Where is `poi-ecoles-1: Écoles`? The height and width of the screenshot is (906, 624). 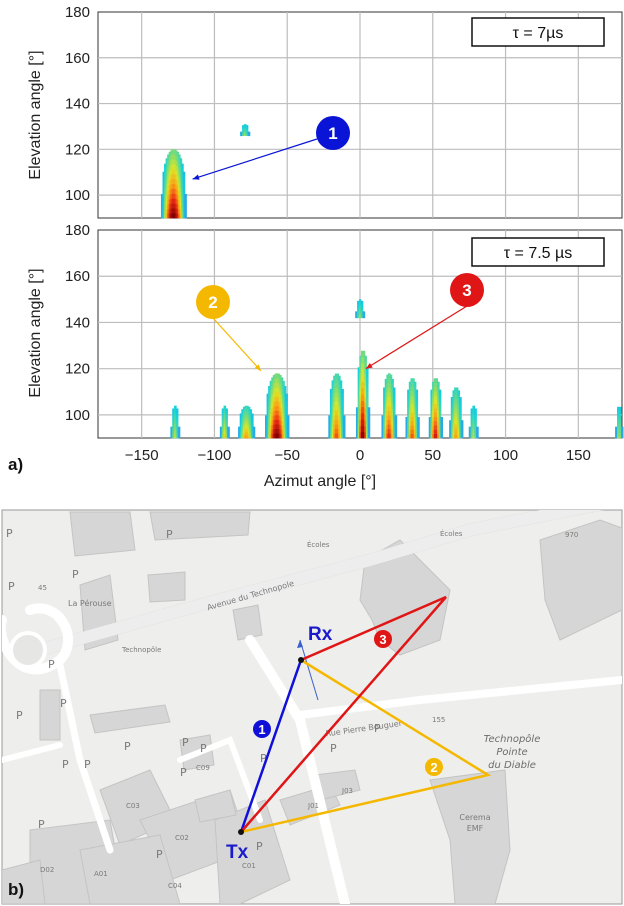 poi-ecoles-1: Écoles is located at coordinates (318, 544).